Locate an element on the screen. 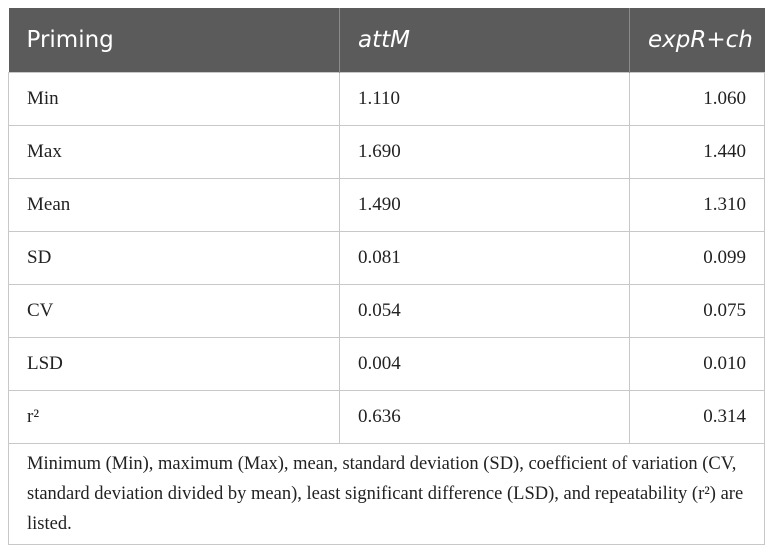  value-cell: 1.060 is located at coordinates (697, 99).